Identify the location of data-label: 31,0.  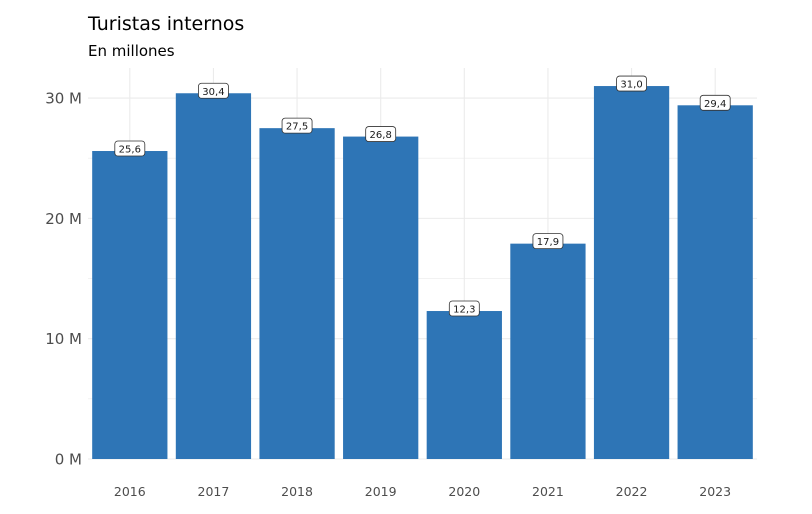
(631, 85).